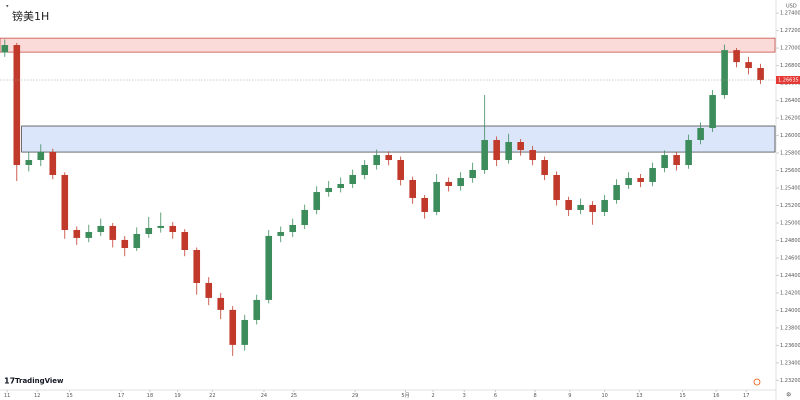 This screenshot has height=400, width=800. Describe the element at coordinates (788, 80) in the screenshot. I see `last-price-box` at that location.